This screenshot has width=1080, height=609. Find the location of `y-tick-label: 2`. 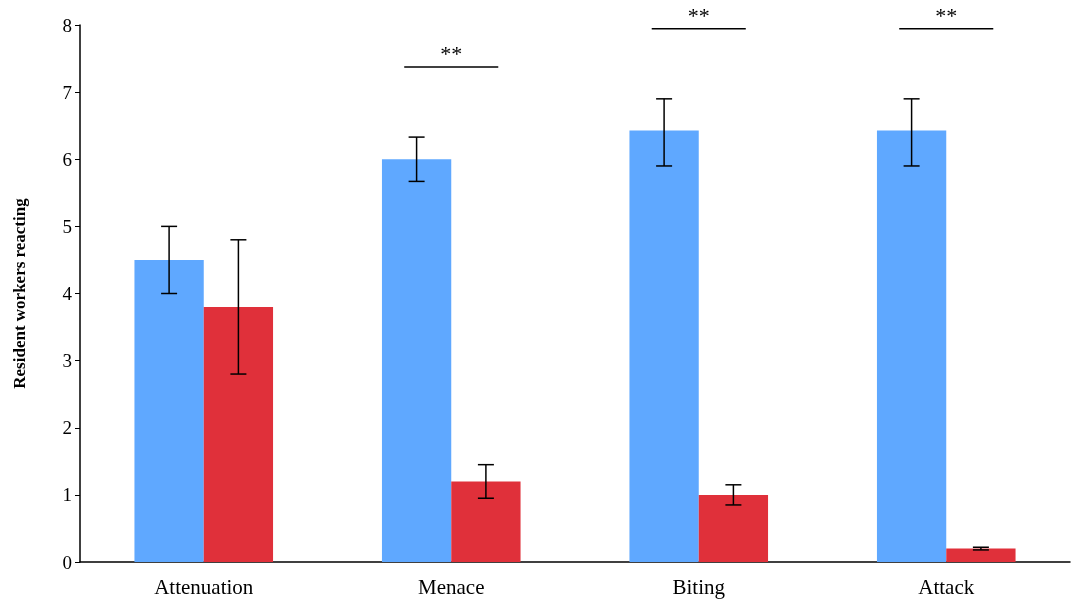

y-tick-label: 2 is located at coordinates (67, 428).